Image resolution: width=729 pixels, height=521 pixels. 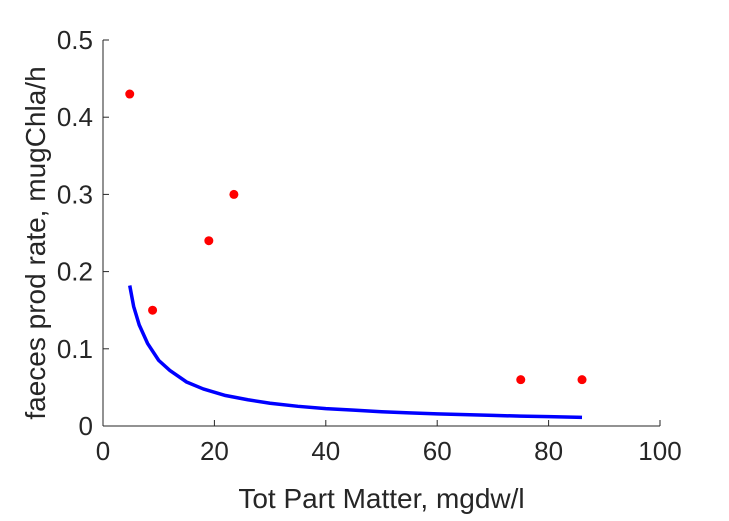 What do you see at coordinates (75, 272) in the screenshot?
I see `y-tick-label: 0.2` at bounding box center [75, 272].